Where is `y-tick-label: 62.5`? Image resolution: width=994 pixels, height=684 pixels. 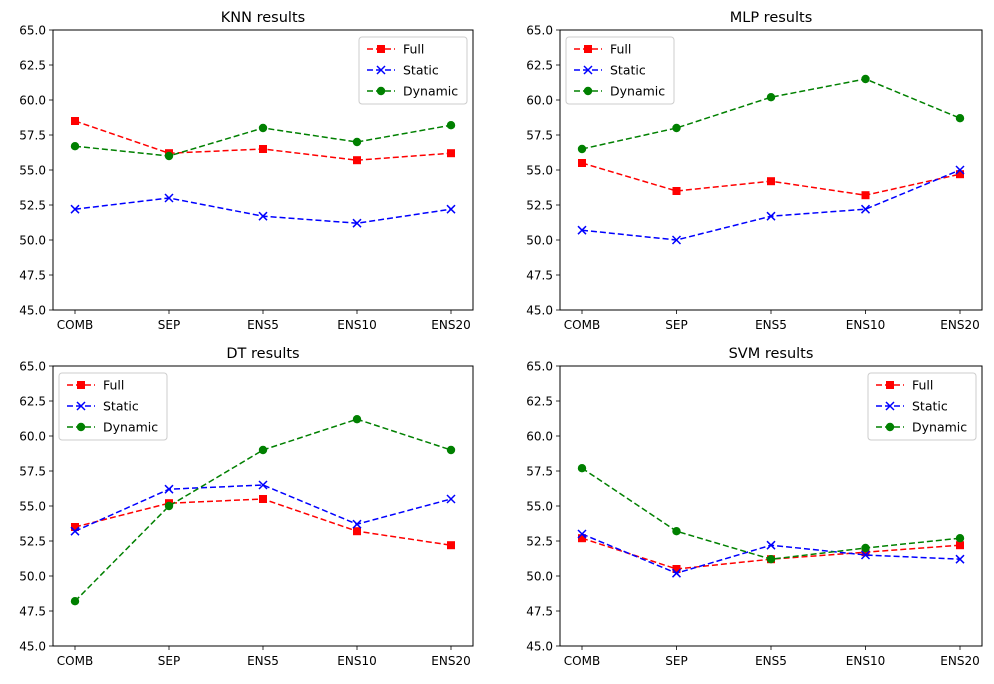 y-tick-label: 62.5 is located at coordinates (539, 402).